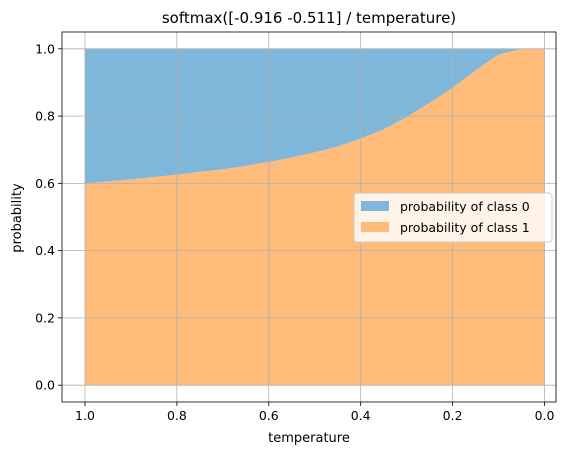 This screenshot has height=455, width=567. Describe the element at coordinates (45, 250) in the screenshot. I see `y-tick-label: 0.4` at that location.